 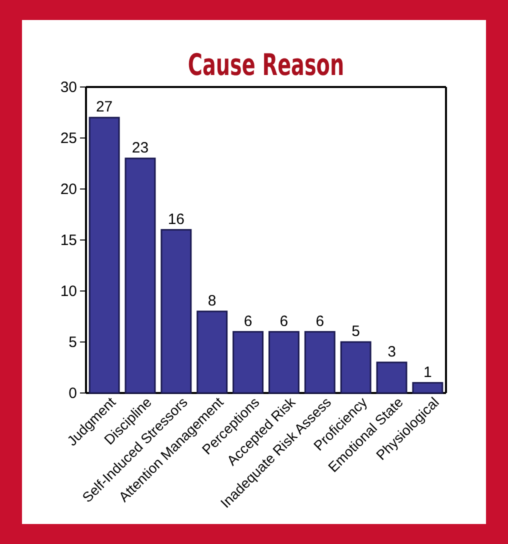 What do you see at coordinates (428, 372) in the screenshot?
I see `data-label: 1` at bounding box center [428, 372].